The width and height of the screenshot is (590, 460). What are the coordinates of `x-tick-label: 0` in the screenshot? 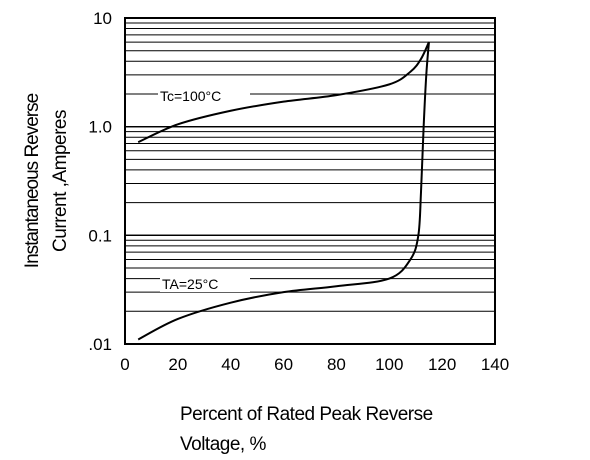 It's located at (124, 364).